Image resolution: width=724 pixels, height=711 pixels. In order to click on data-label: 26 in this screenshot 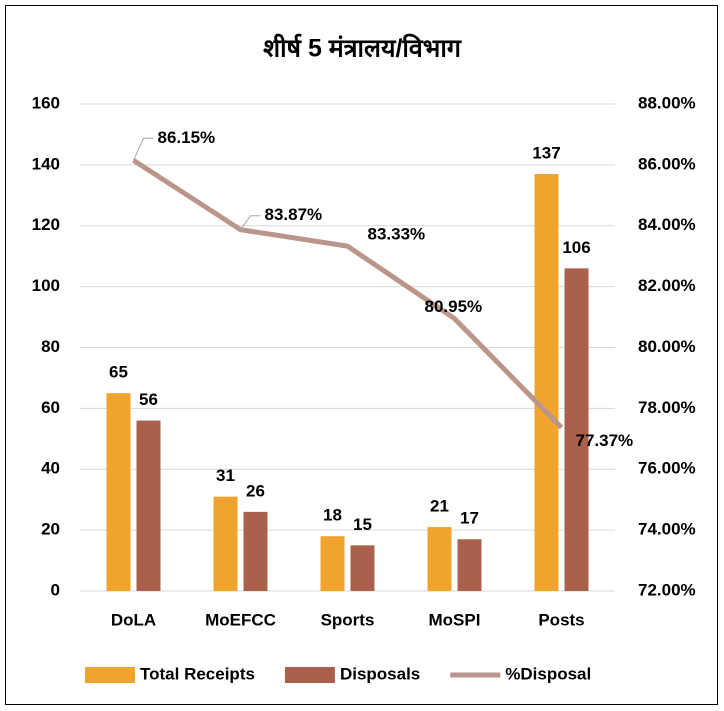, I will do `click(255, 490)`.